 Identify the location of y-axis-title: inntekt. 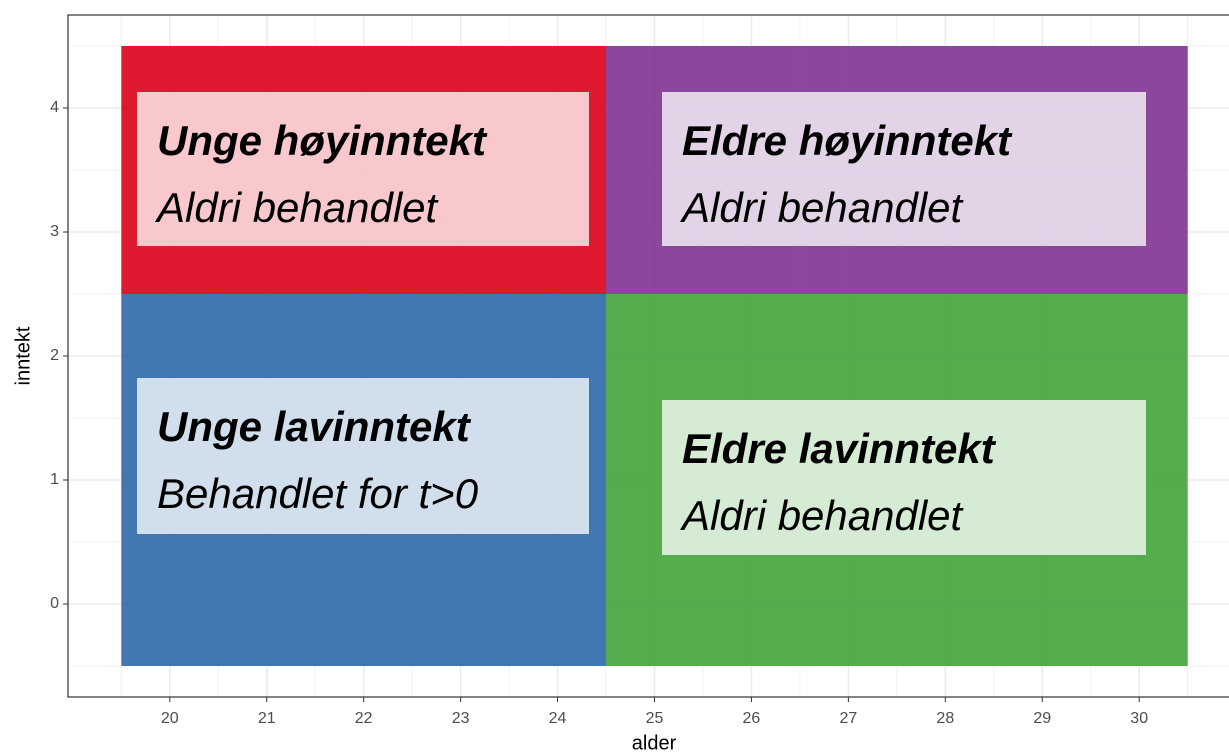
(23, 355).